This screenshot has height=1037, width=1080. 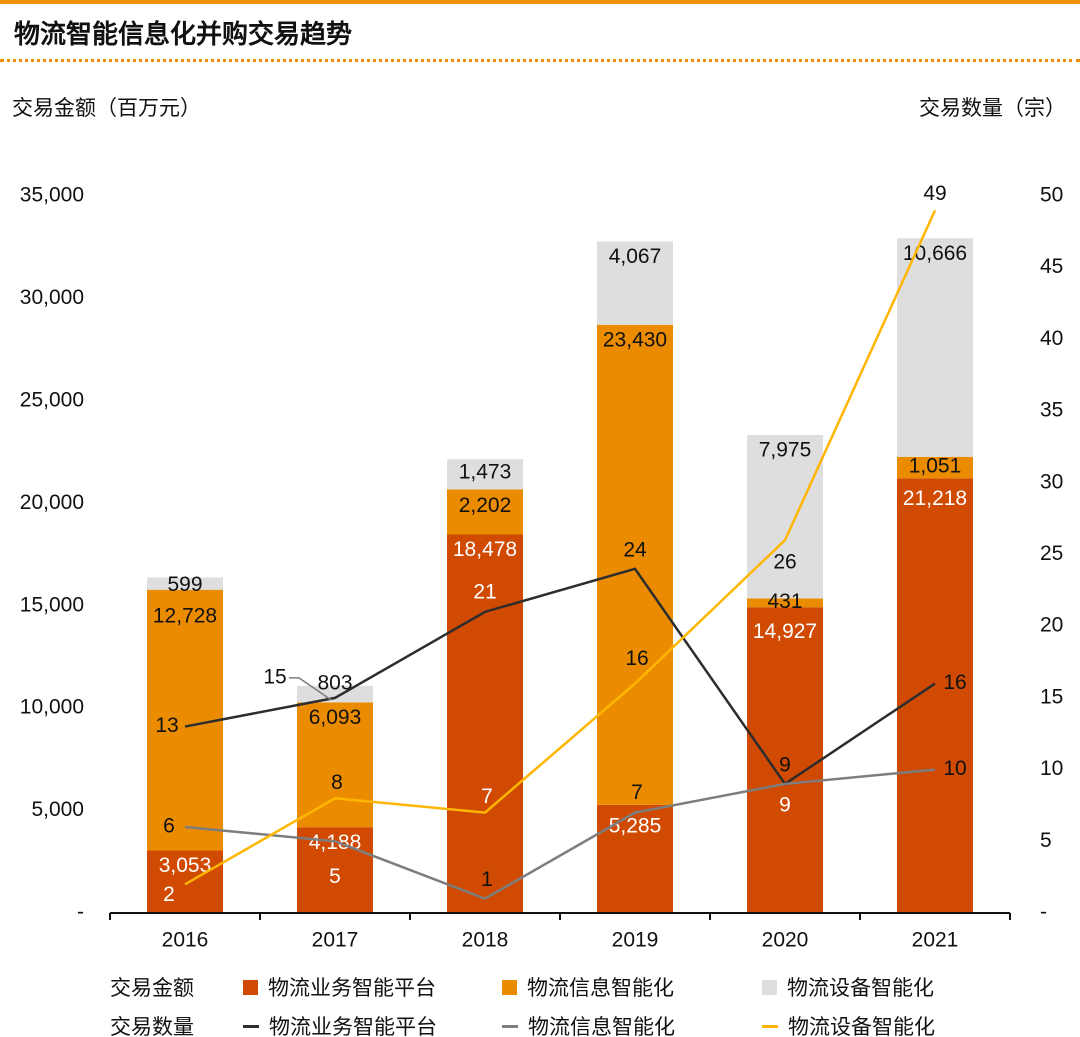 I want to click on line-value-label: 7, so click(x=487, y=796).